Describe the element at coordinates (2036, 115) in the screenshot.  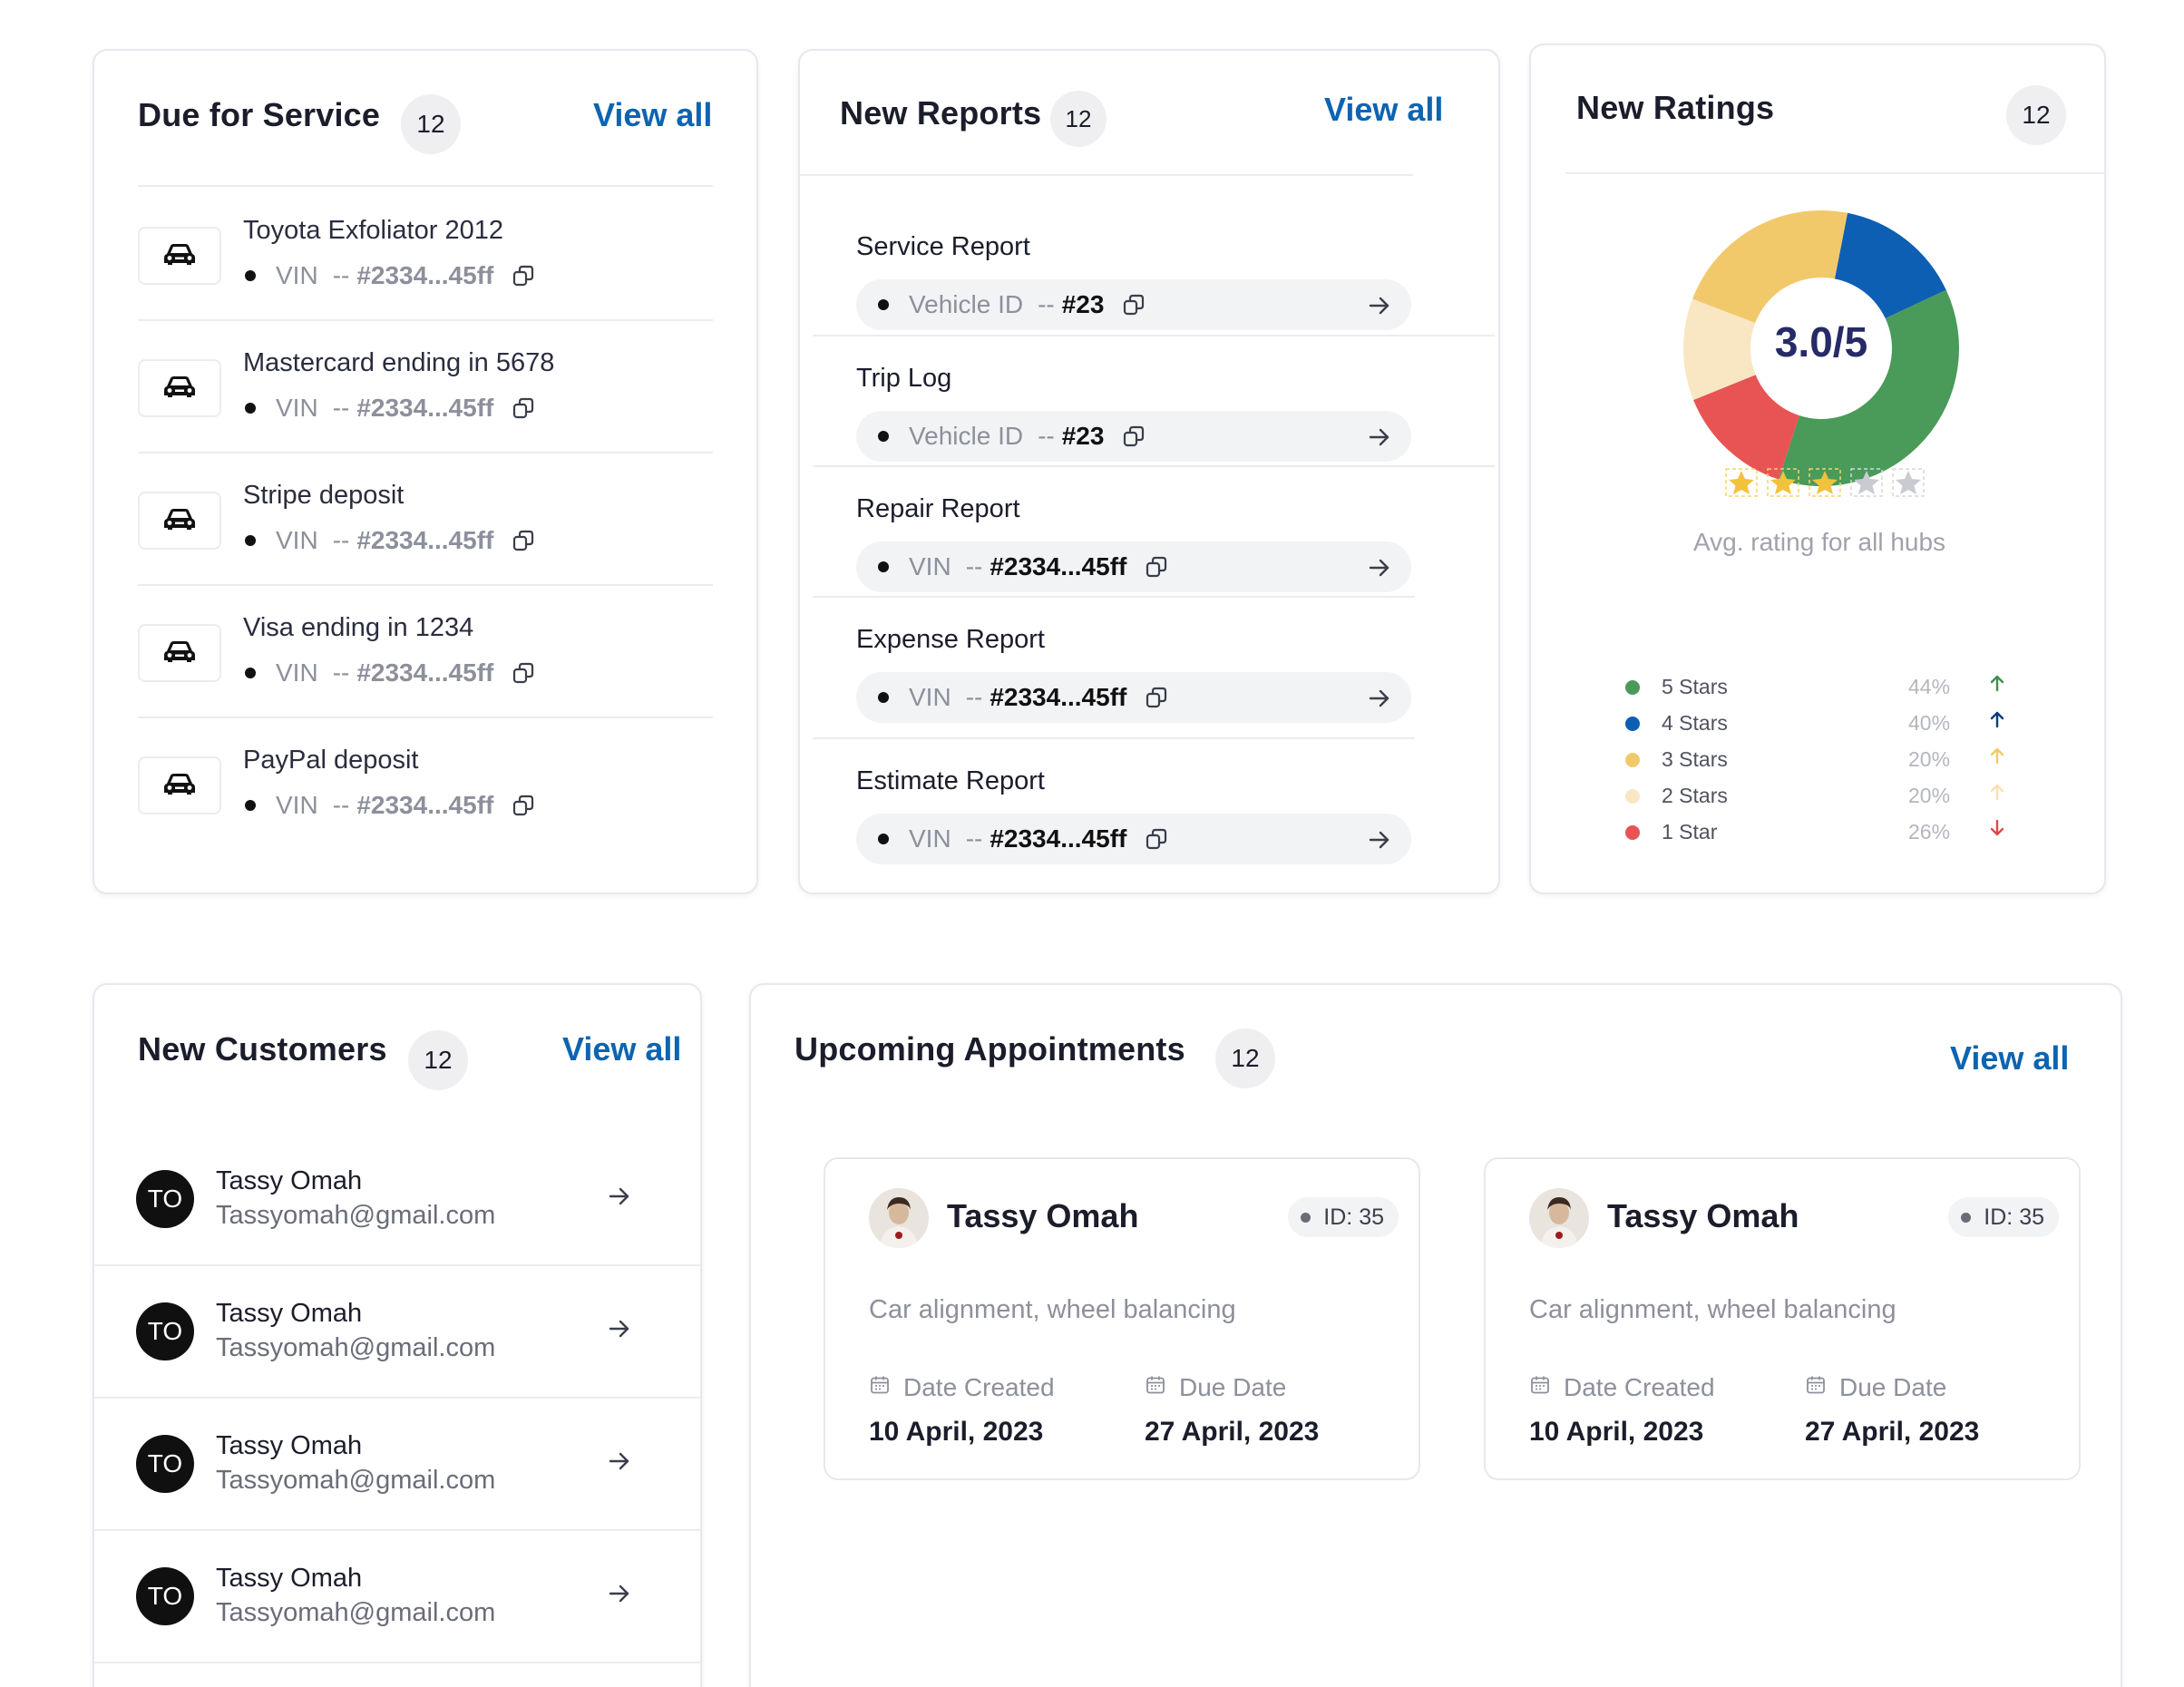
I see `new-ratings-count-badge: 12` at that location.